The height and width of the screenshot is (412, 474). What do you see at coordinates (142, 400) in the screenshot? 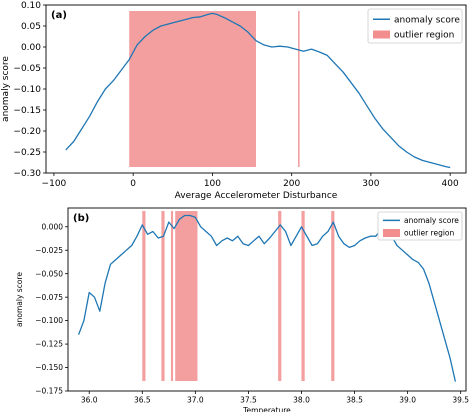
I see `x-tick-label: 36.5` at bounding box center [142, 400].